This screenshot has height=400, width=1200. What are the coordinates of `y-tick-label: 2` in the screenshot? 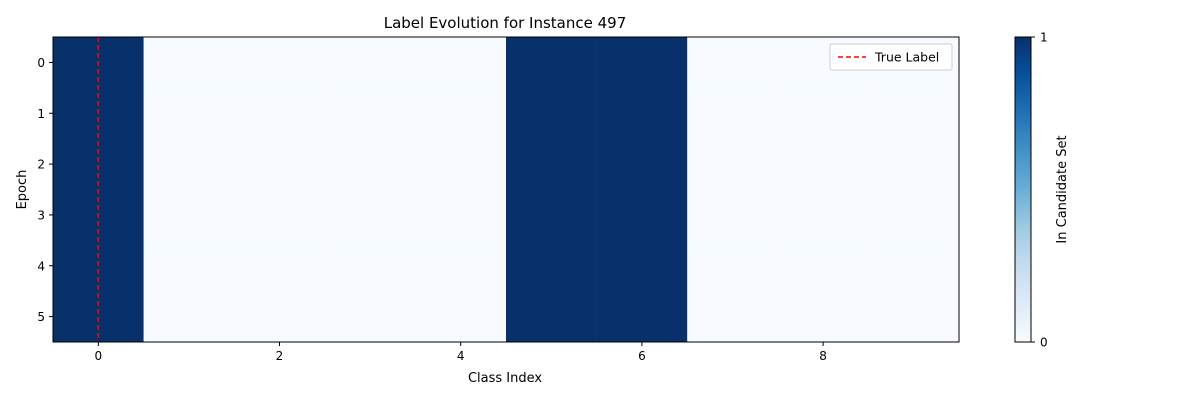 It's located at (41, 165).